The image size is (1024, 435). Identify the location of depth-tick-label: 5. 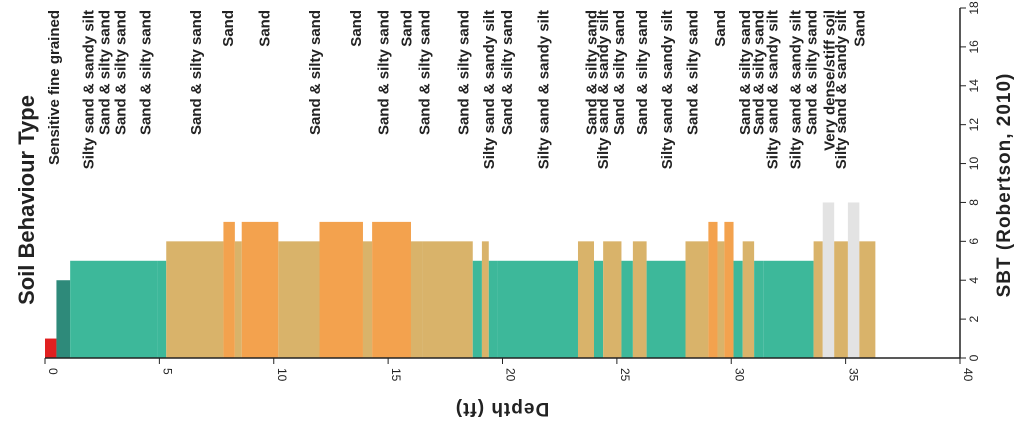
(167, 371).